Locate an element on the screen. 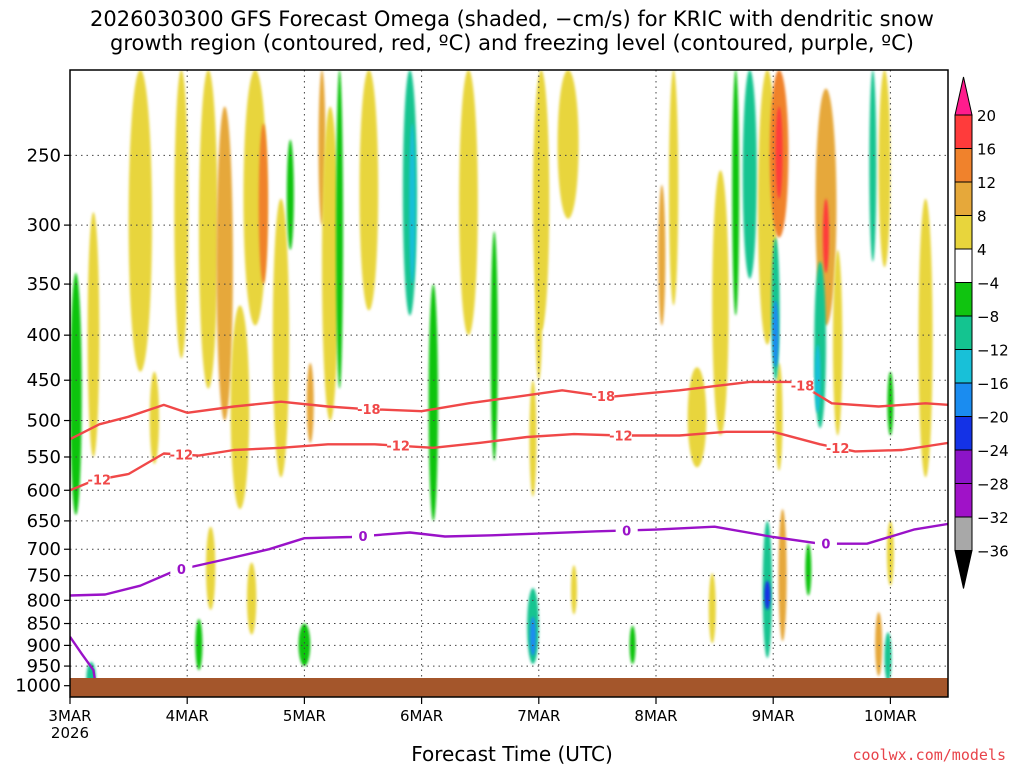 The image size is (1024, 768). colorbar: 20 16 12 8 4 −4 −8 −12 −16 −20 −24 −28 −32 −36 is located at coordinates (981, 332).